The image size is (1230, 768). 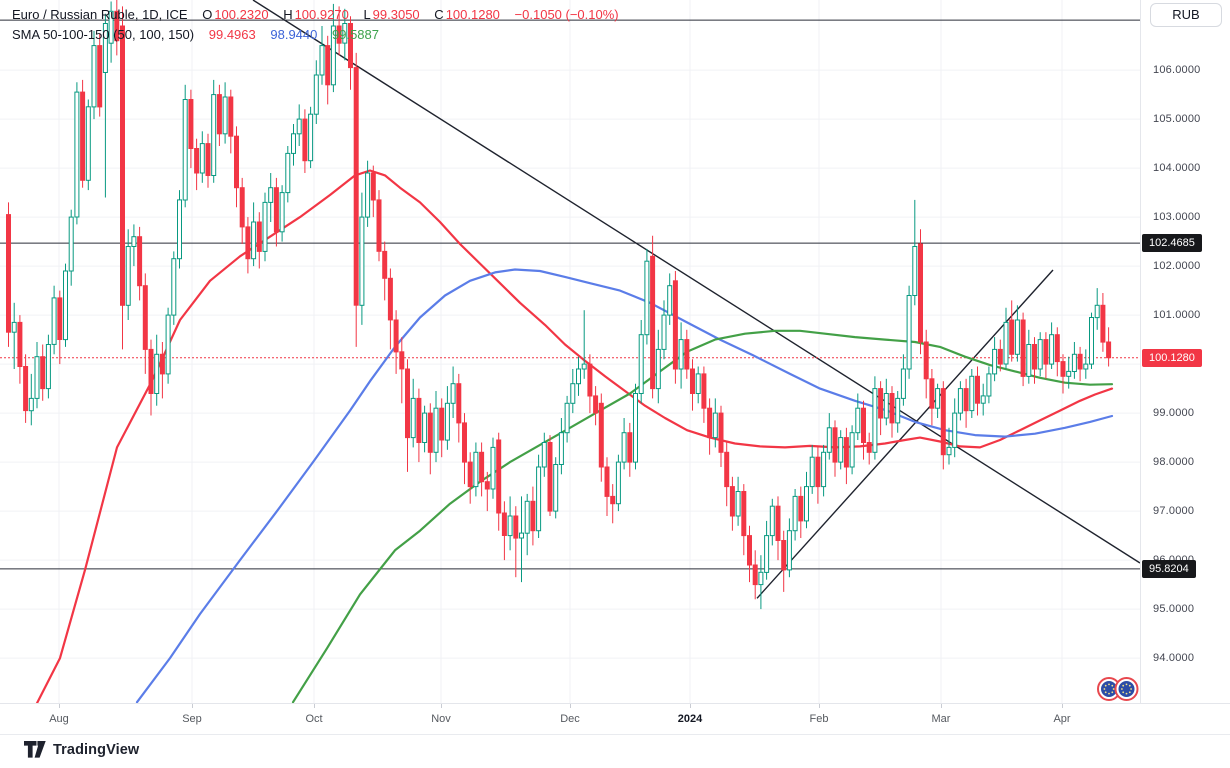 I want to click on indicator-name: SMA 50-100-150 (50, 100, 150), so click(x=103, y=34).